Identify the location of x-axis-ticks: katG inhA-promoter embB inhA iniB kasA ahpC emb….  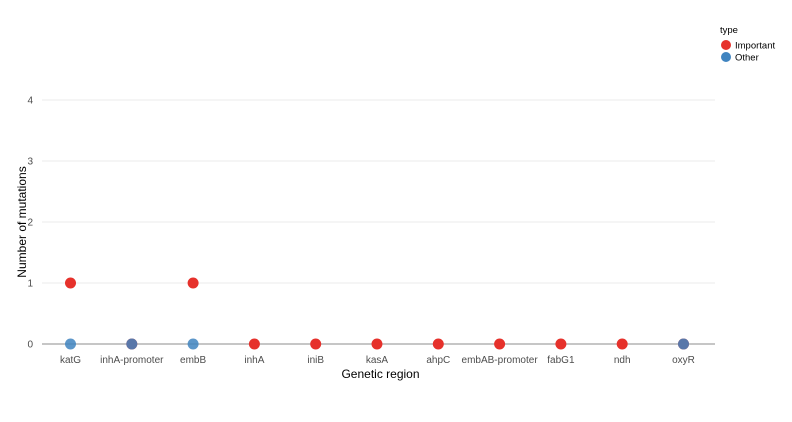
(377, 360).